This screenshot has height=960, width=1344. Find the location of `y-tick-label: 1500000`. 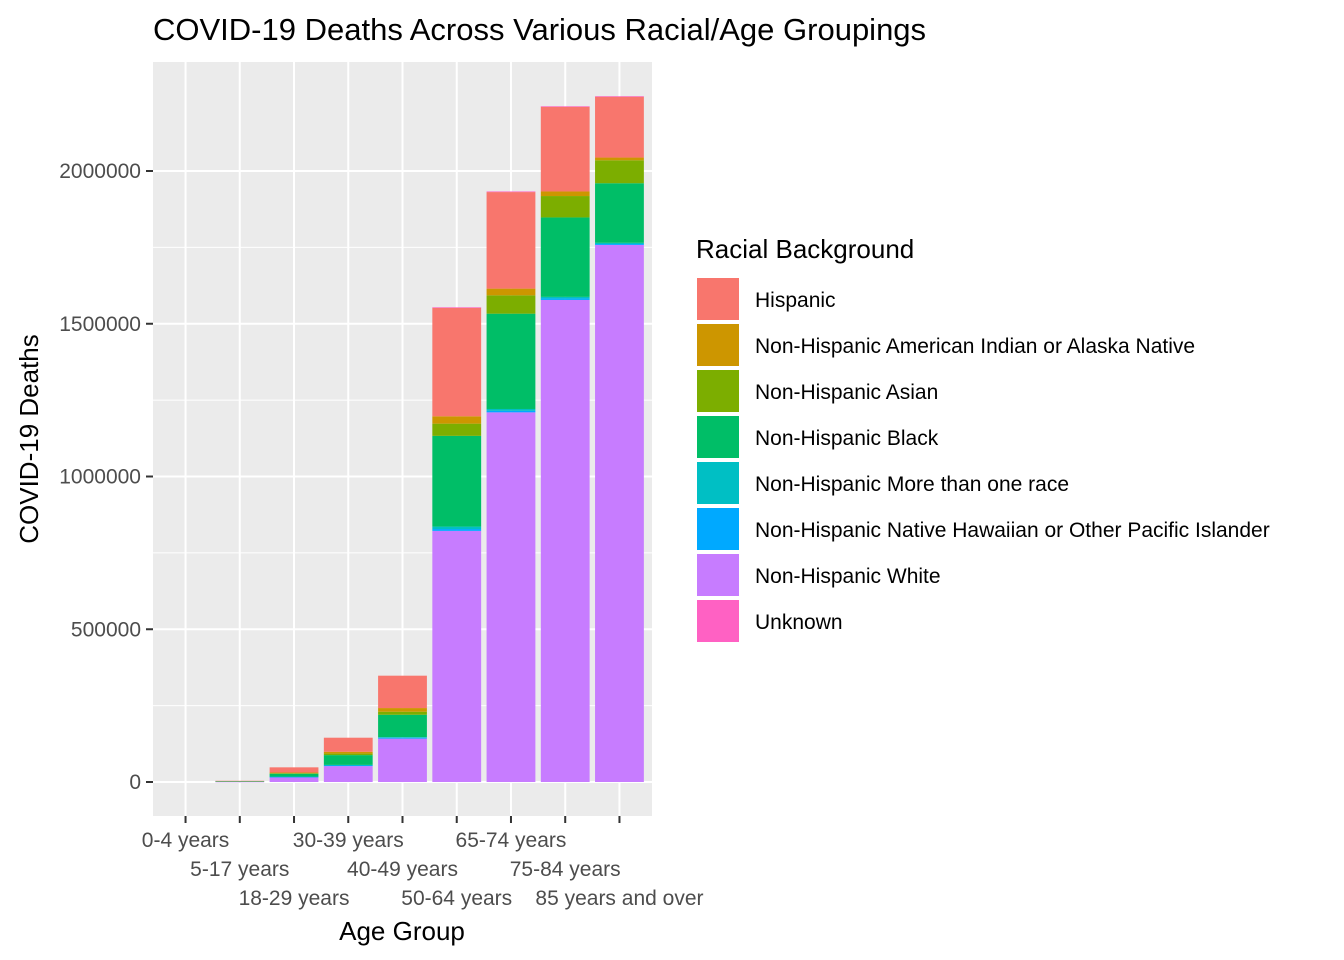

y-tick-label: 1500000 is located at coordinates (100, 324).